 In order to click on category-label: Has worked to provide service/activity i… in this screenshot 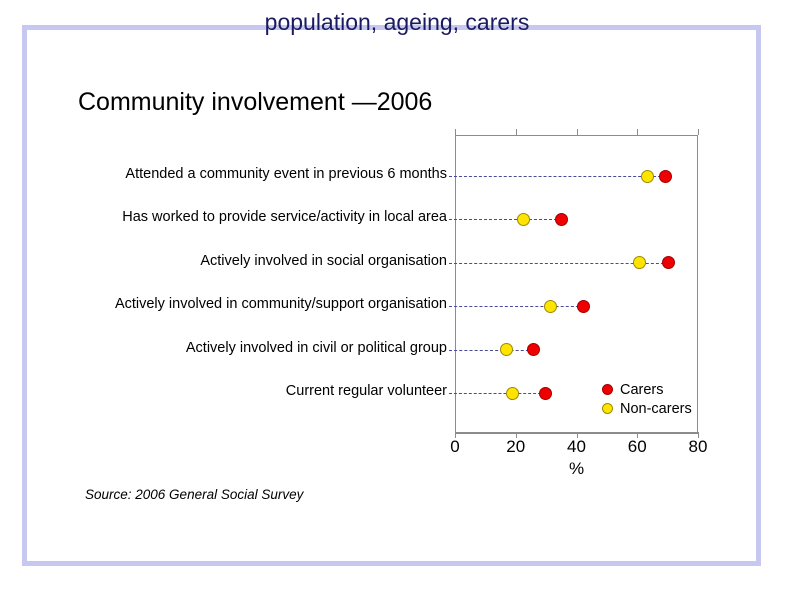, I will do `click(284, 217)`.